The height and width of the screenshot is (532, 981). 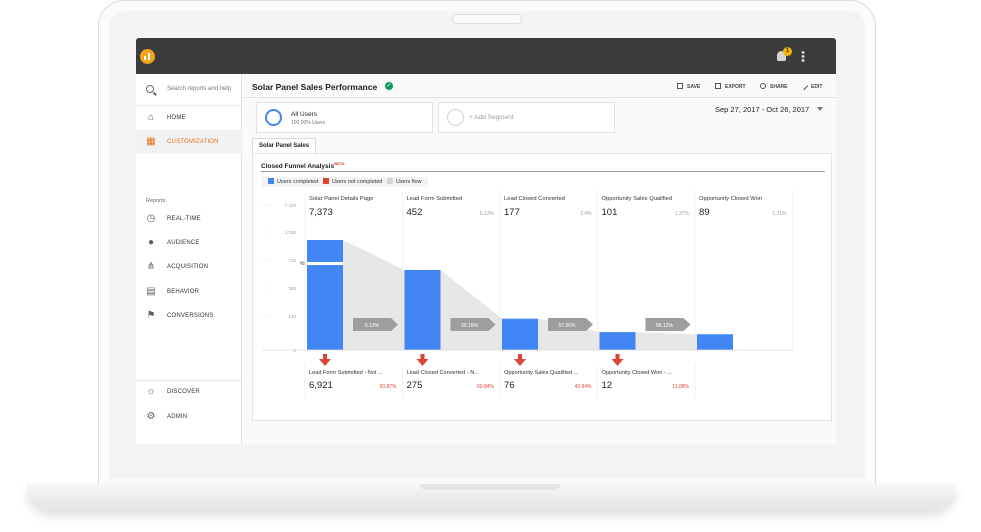 I want to click on legend-swatch-not-completed, so click(x=325, y=181).